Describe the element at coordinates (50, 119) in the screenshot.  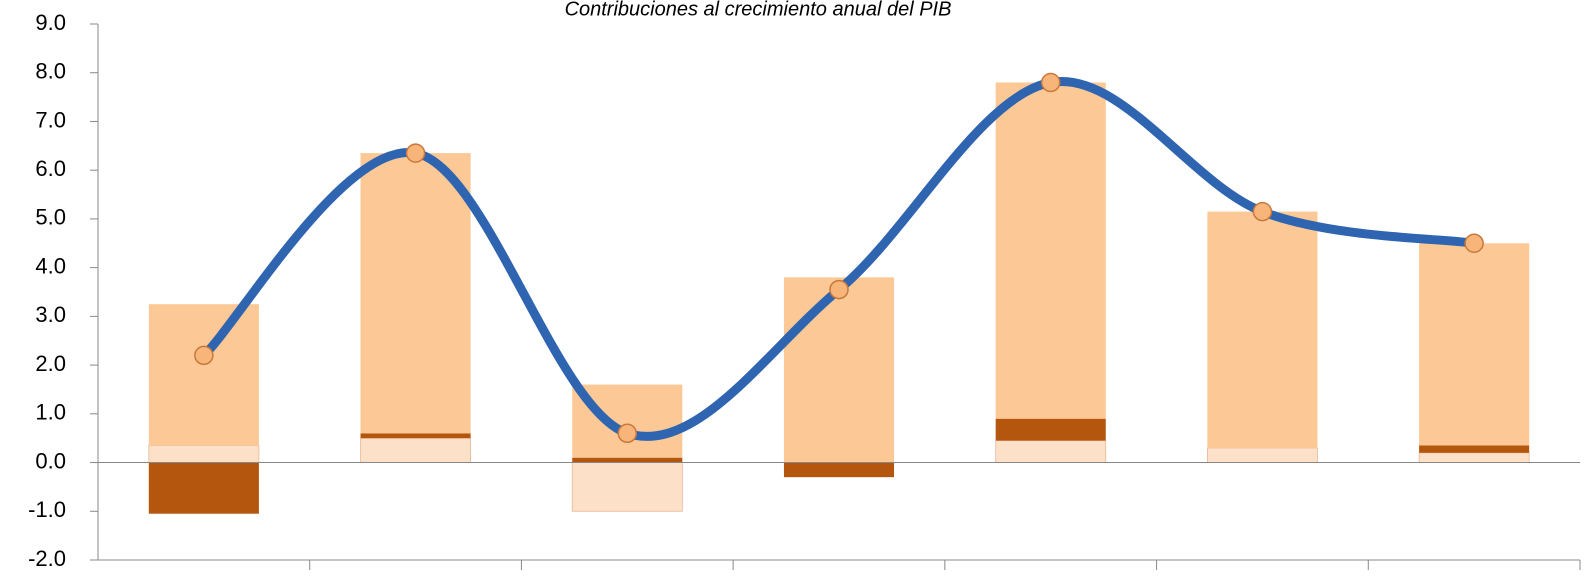
I see `y-tick-label: 7.0` at that location.